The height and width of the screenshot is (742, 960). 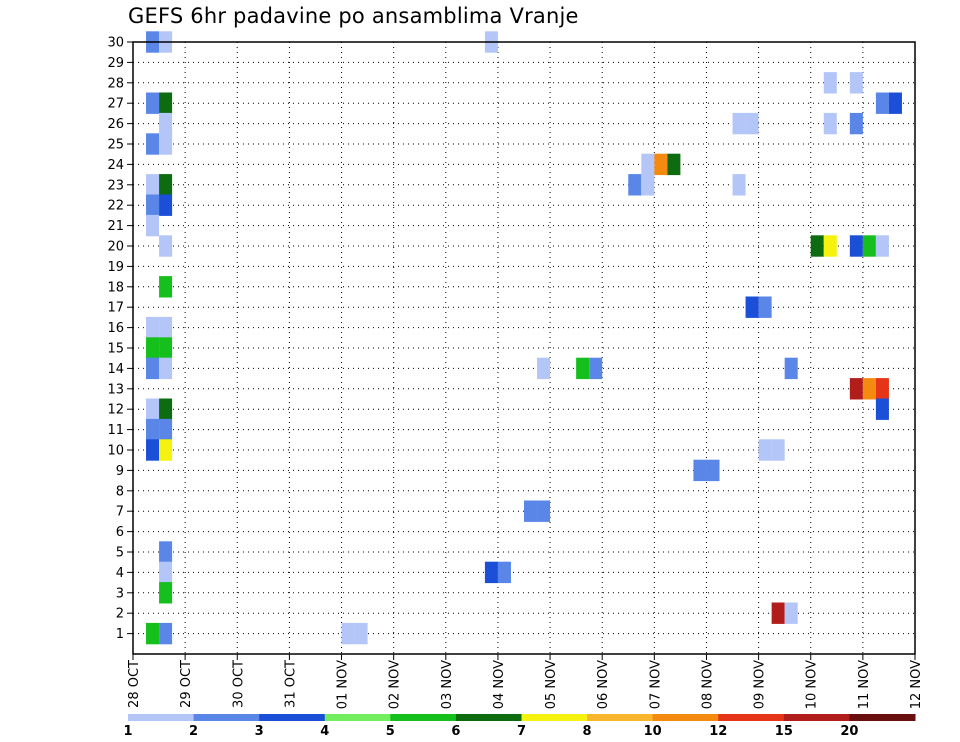 What do you see at coordinates (115, 328) in the screenshot?
I see `y-tick-label: 16` at bounding box center [115, 328].